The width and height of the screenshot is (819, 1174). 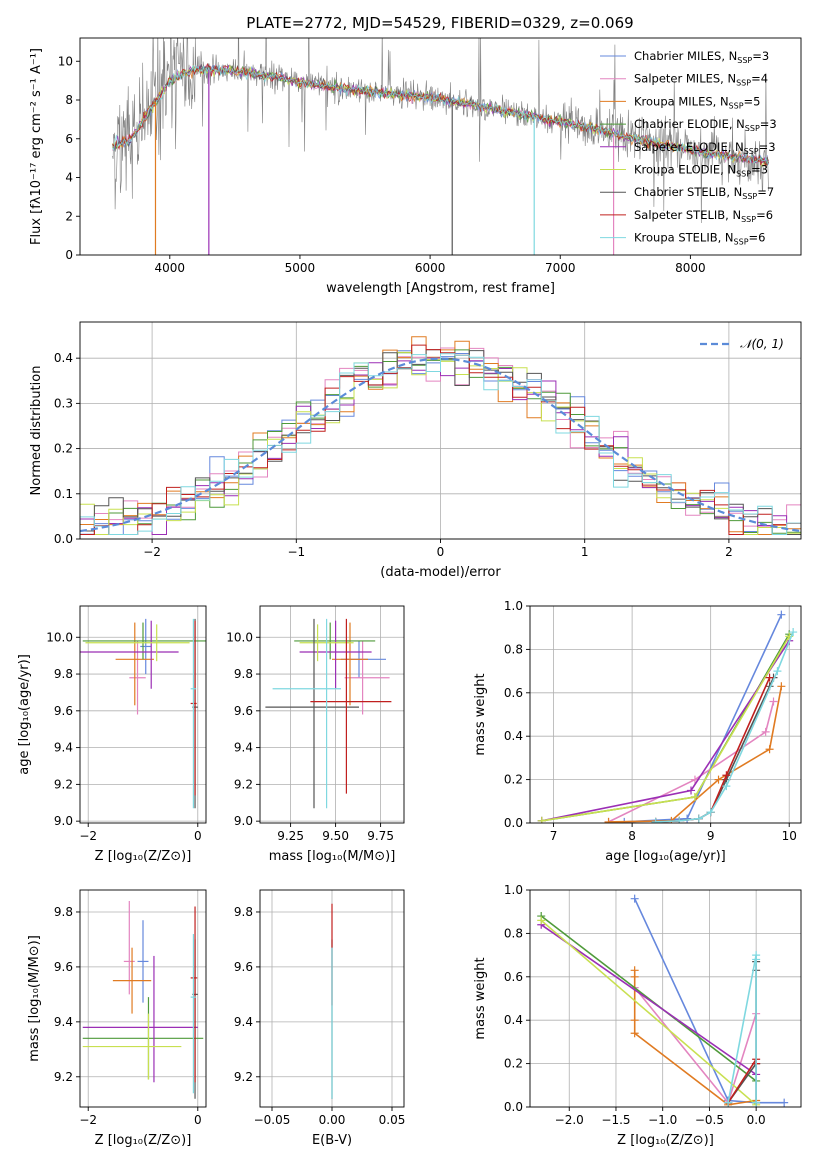 I want to click on yaxis-label: Normed distribution, so click(x=36, y=431).